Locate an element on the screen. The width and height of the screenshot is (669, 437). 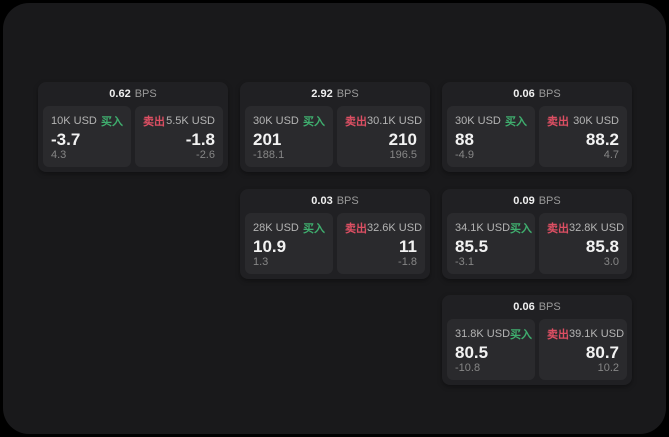
buy-delta: 1.3 is located at coordinates (261, 262).